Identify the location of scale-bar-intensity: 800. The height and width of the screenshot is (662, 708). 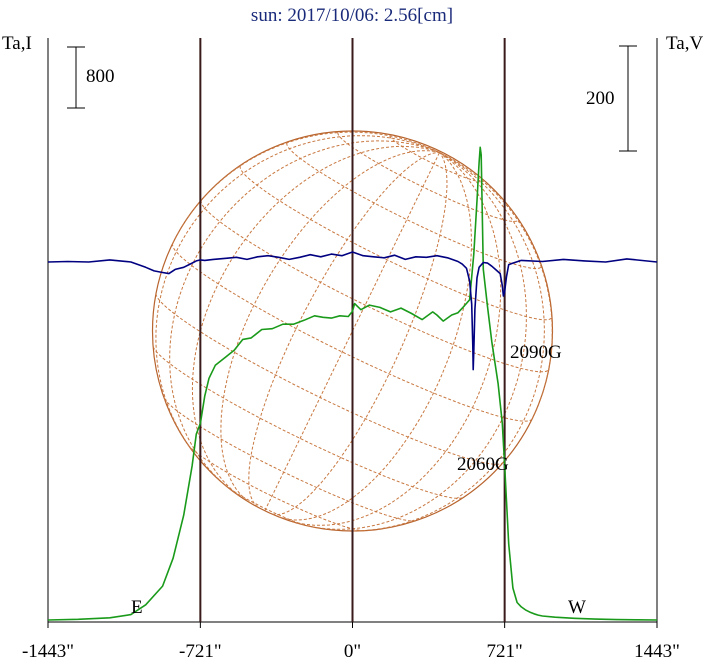
(91, 77).